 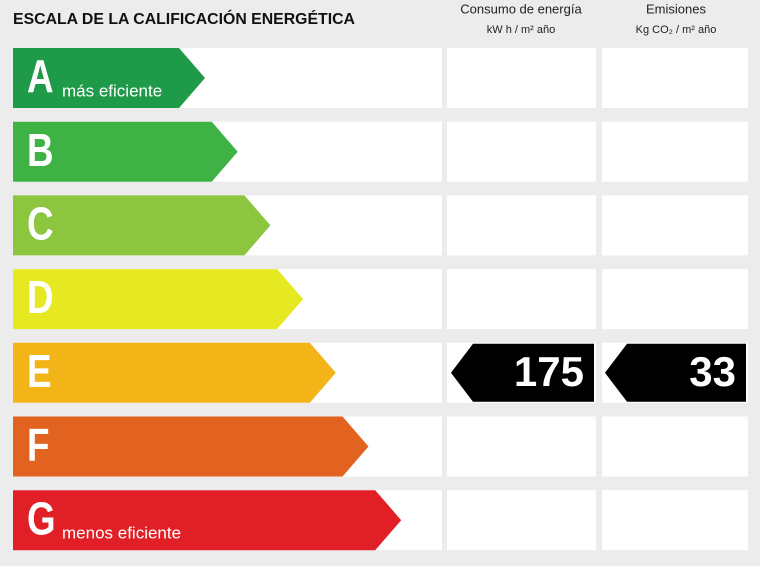 What do you see at coordinates (184, 18) in the screenshot?
I see `title: ESCALA DE LA CALIFICACIÓN ENERGÉTICA` at bounding box center [184, 18].